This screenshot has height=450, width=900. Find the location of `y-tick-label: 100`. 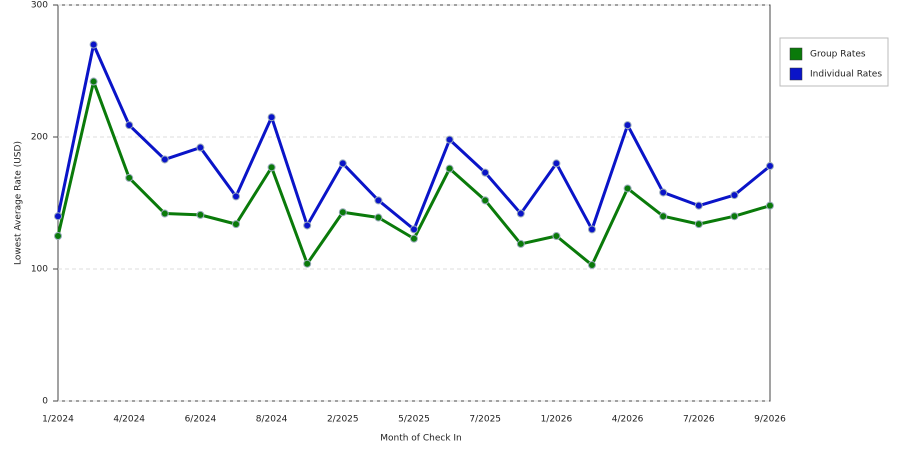

y-tick-label: 100 is located at coordinates (39, 270).